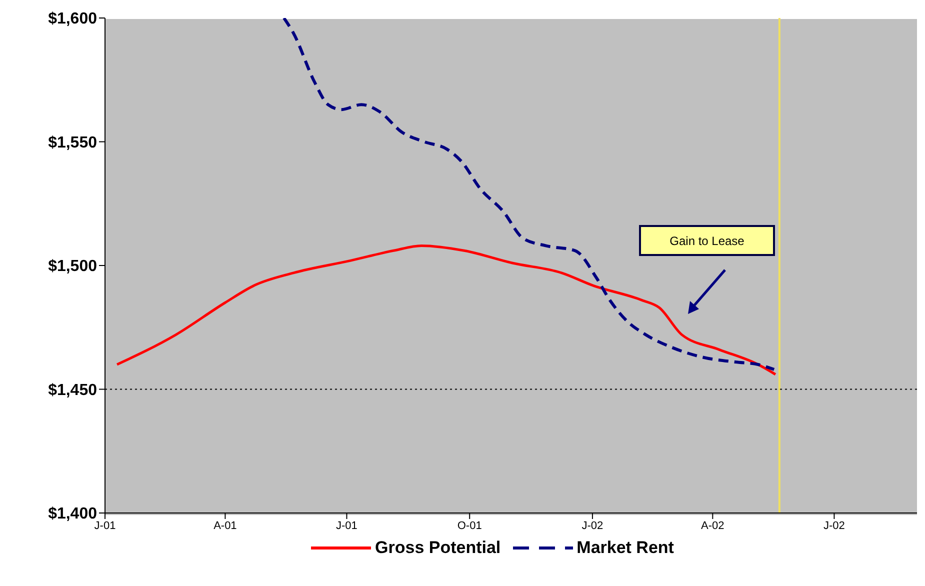 The width and height of the screenshot is (925, 586). I want to click on x-tick-label: J-01, so click(347, 526).